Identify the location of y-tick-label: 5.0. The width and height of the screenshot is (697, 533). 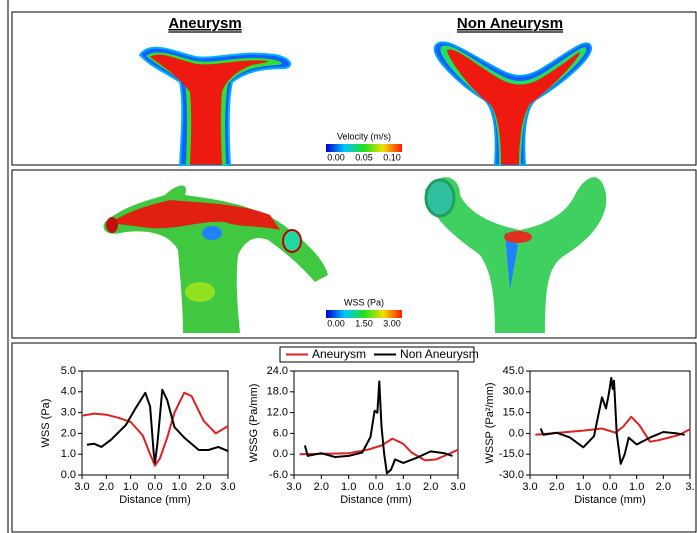
(68, 371).